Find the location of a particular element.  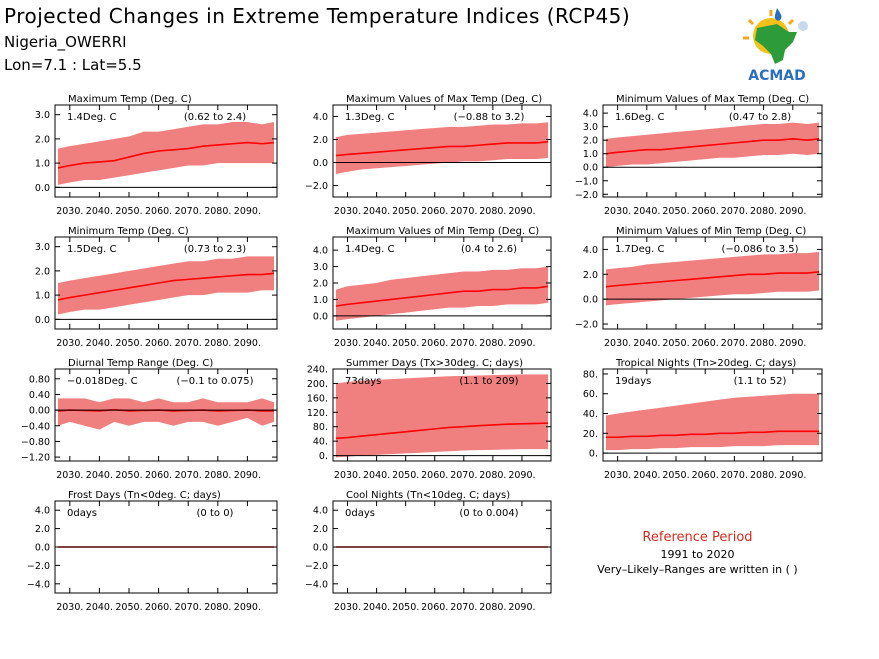

y-tick-label: 160. is located at coordinates (317, 398).